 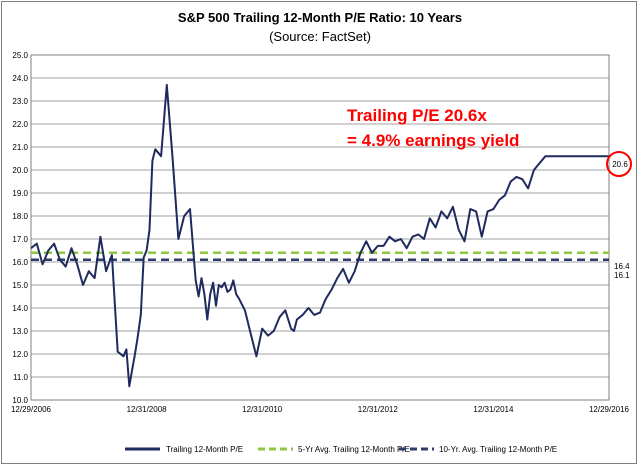 What do you see at coordinates (320, 36) in the screenshot?
I see `chart-subtitle: (Source: FactSet)` at bounding box center [320, 36].